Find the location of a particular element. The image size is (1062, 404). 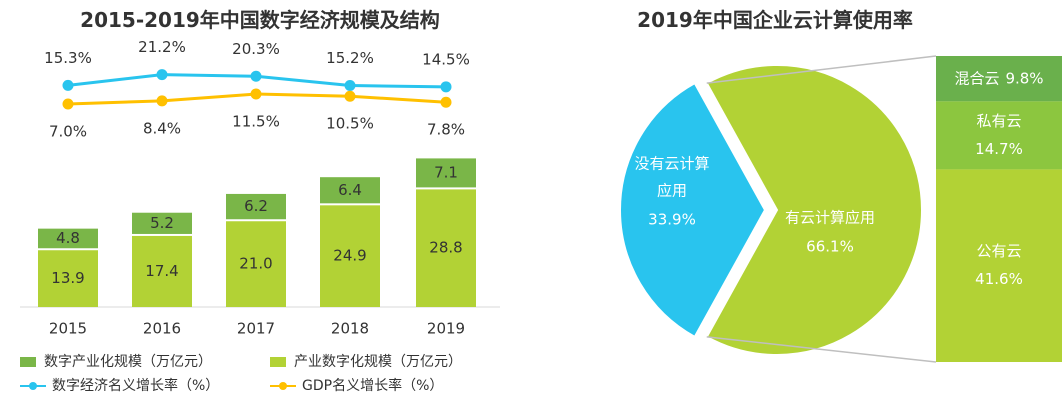

bar-digital-industrialization-2017 is located at coordinates (256, 206).